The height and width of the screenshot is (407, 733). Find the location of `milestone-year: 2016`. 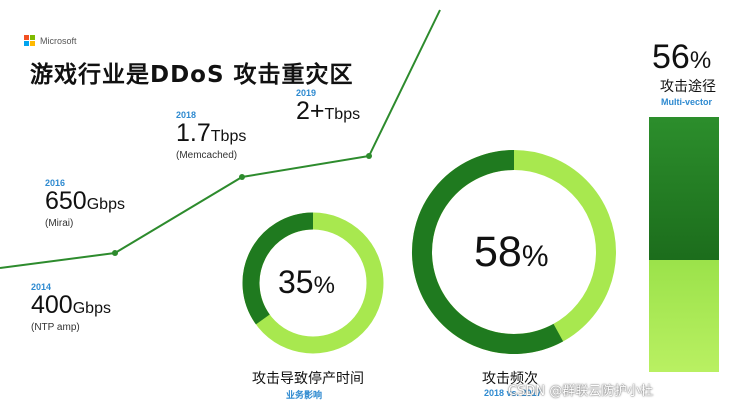

milestone-year: 2016 is located at coordinates (55, 183).